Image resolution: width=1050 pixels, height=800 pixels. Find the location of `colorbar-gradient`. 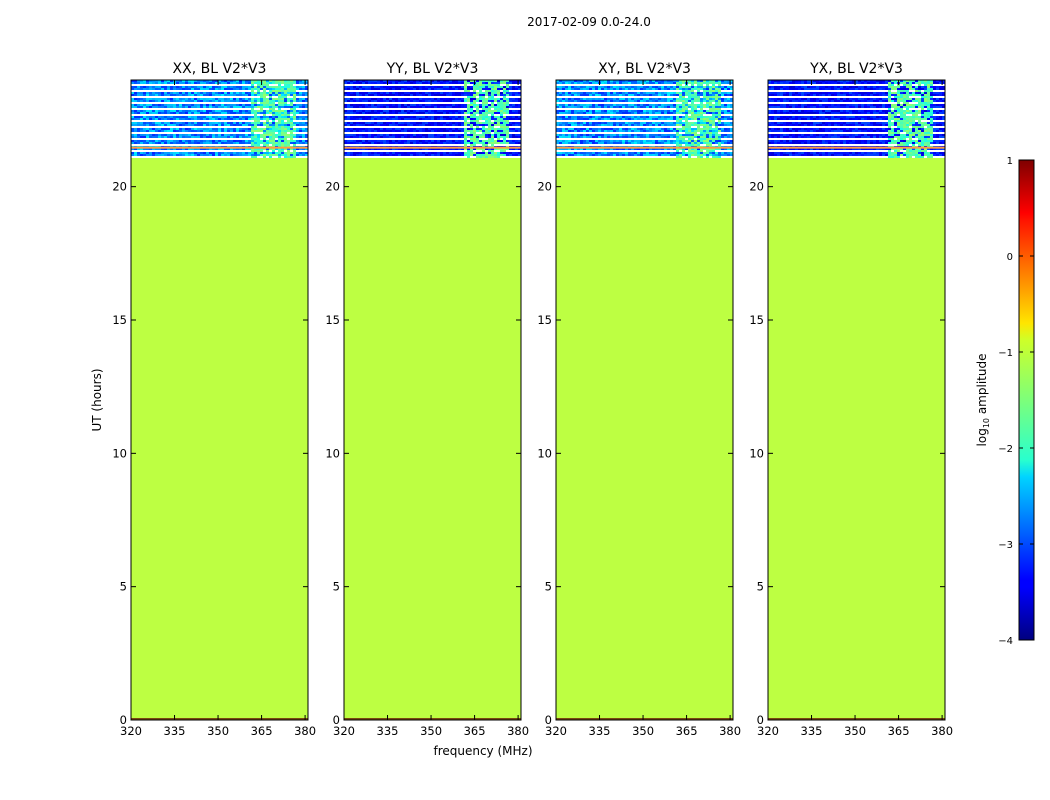

colorbar-gradient is located at coordinates (1026, 400).